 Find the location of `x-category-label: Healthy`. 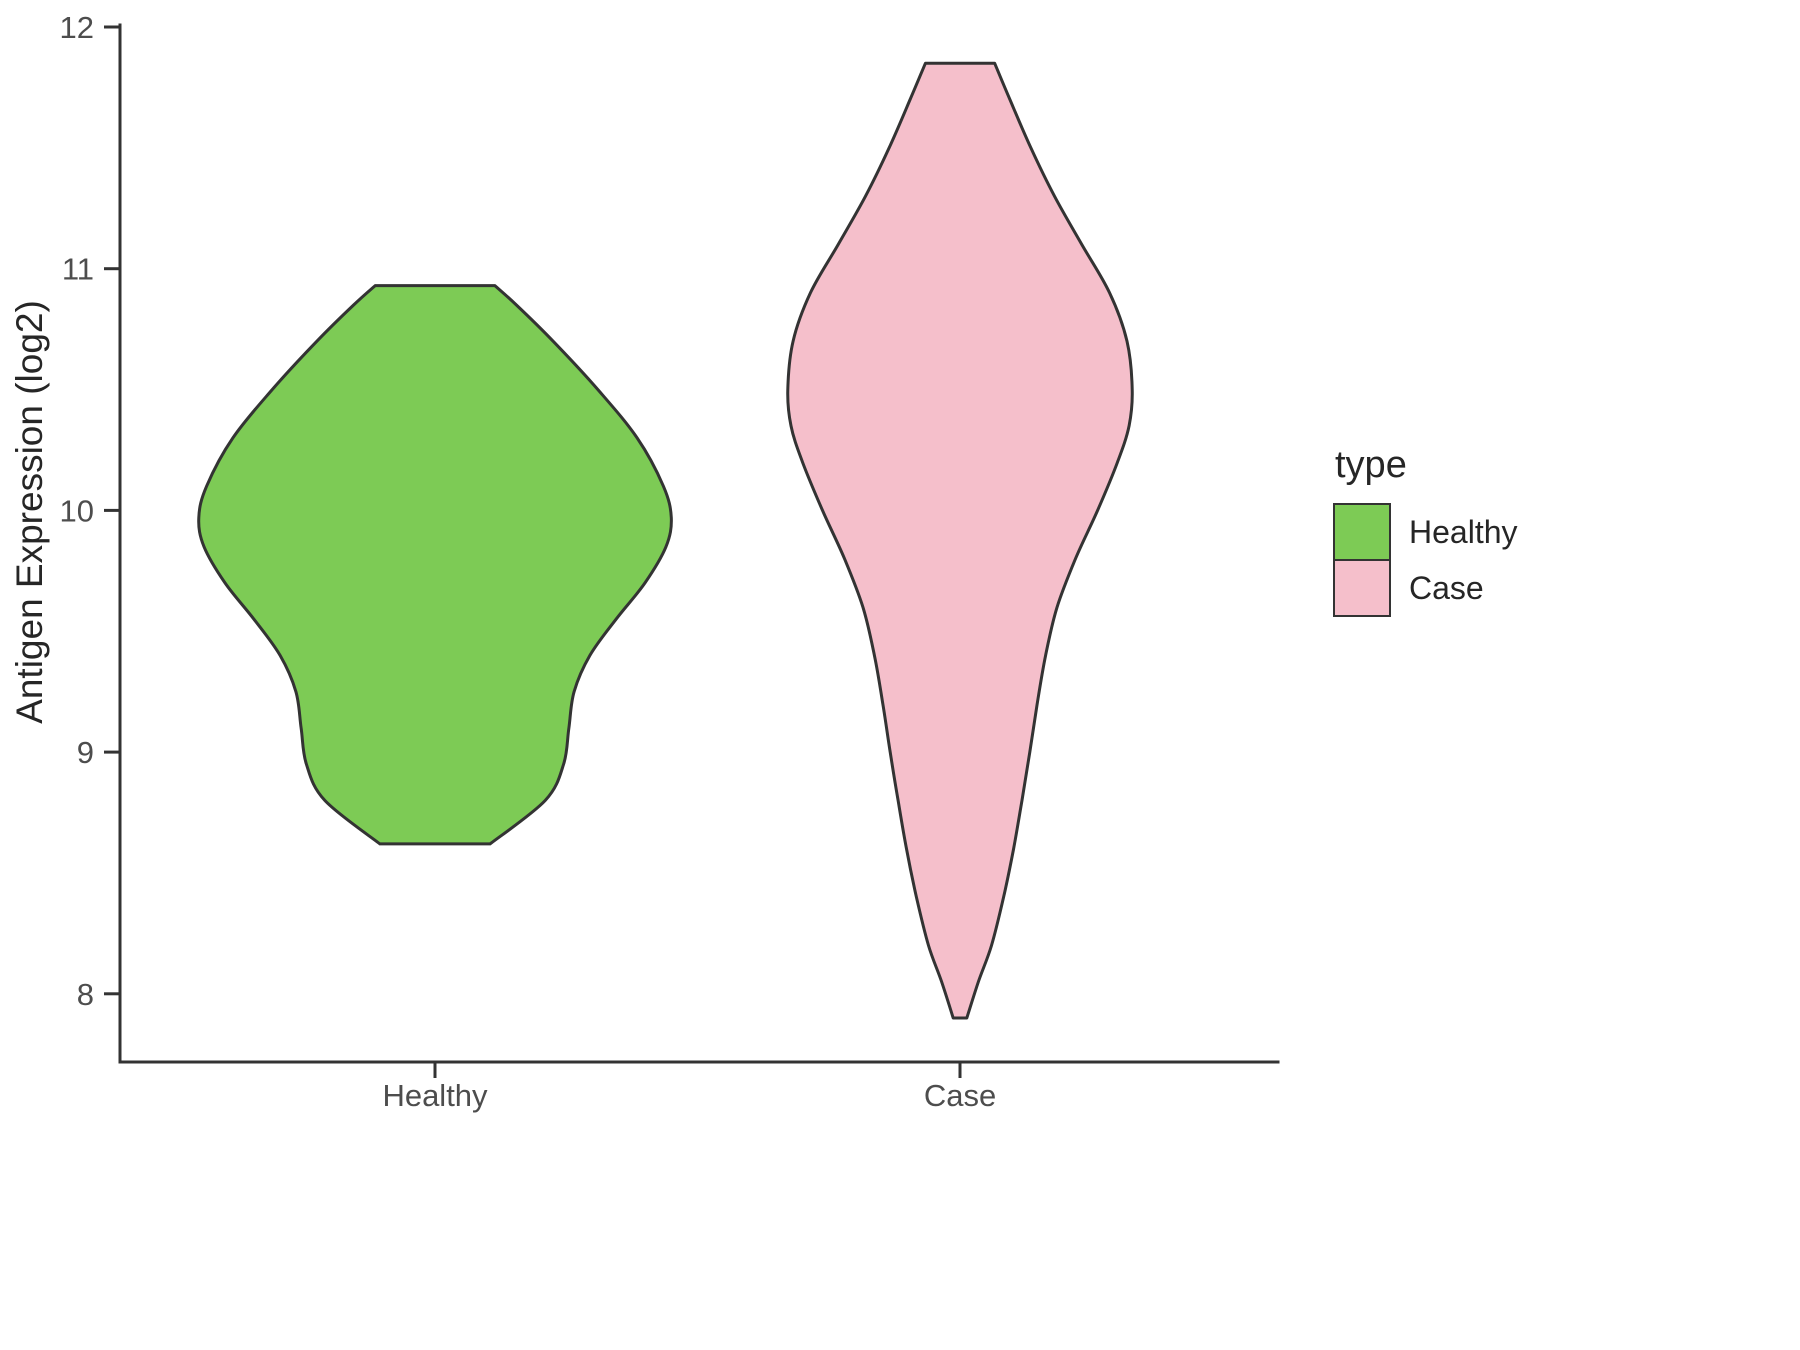

x-category-label: Healthy is located at coordinates (435, 1095).